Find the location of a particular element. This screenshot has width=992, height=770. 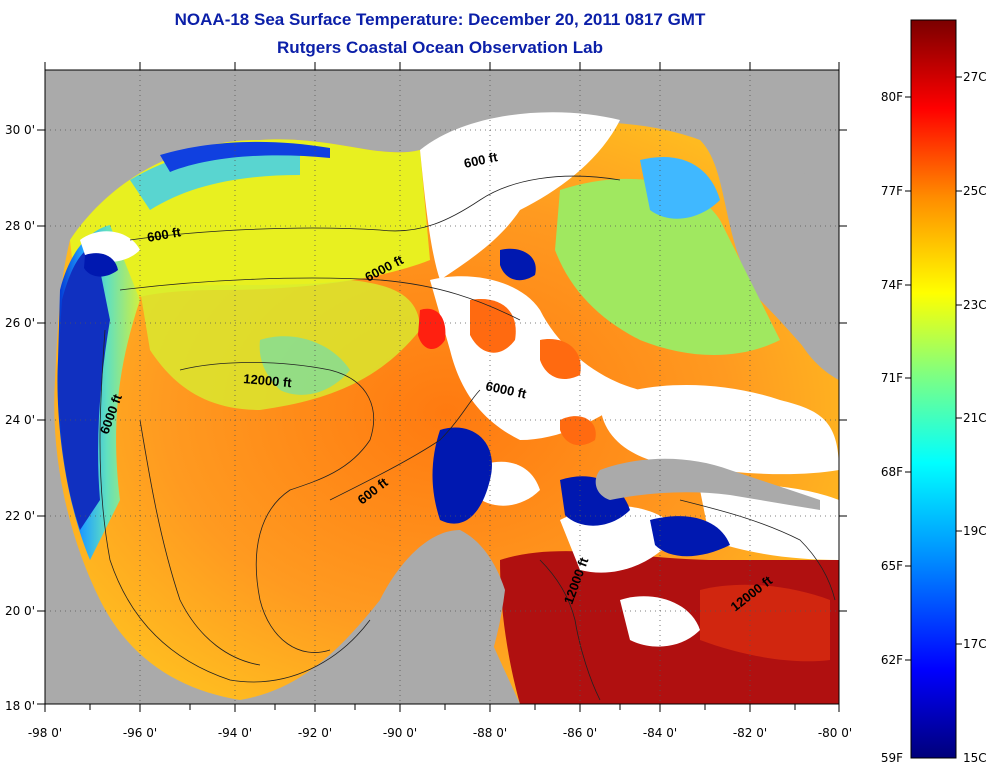

colorbar-f-label: 62F is located at coordinates (892, 660).